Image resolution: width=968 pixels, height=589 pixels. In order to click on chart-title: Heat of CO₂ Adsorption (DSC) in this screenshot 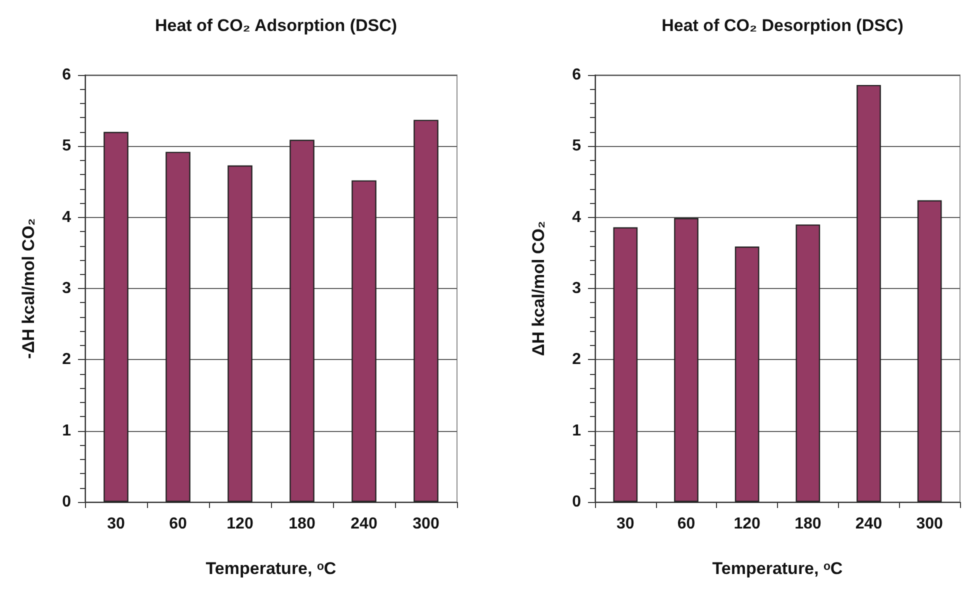, I will do `click(276, 25)`.